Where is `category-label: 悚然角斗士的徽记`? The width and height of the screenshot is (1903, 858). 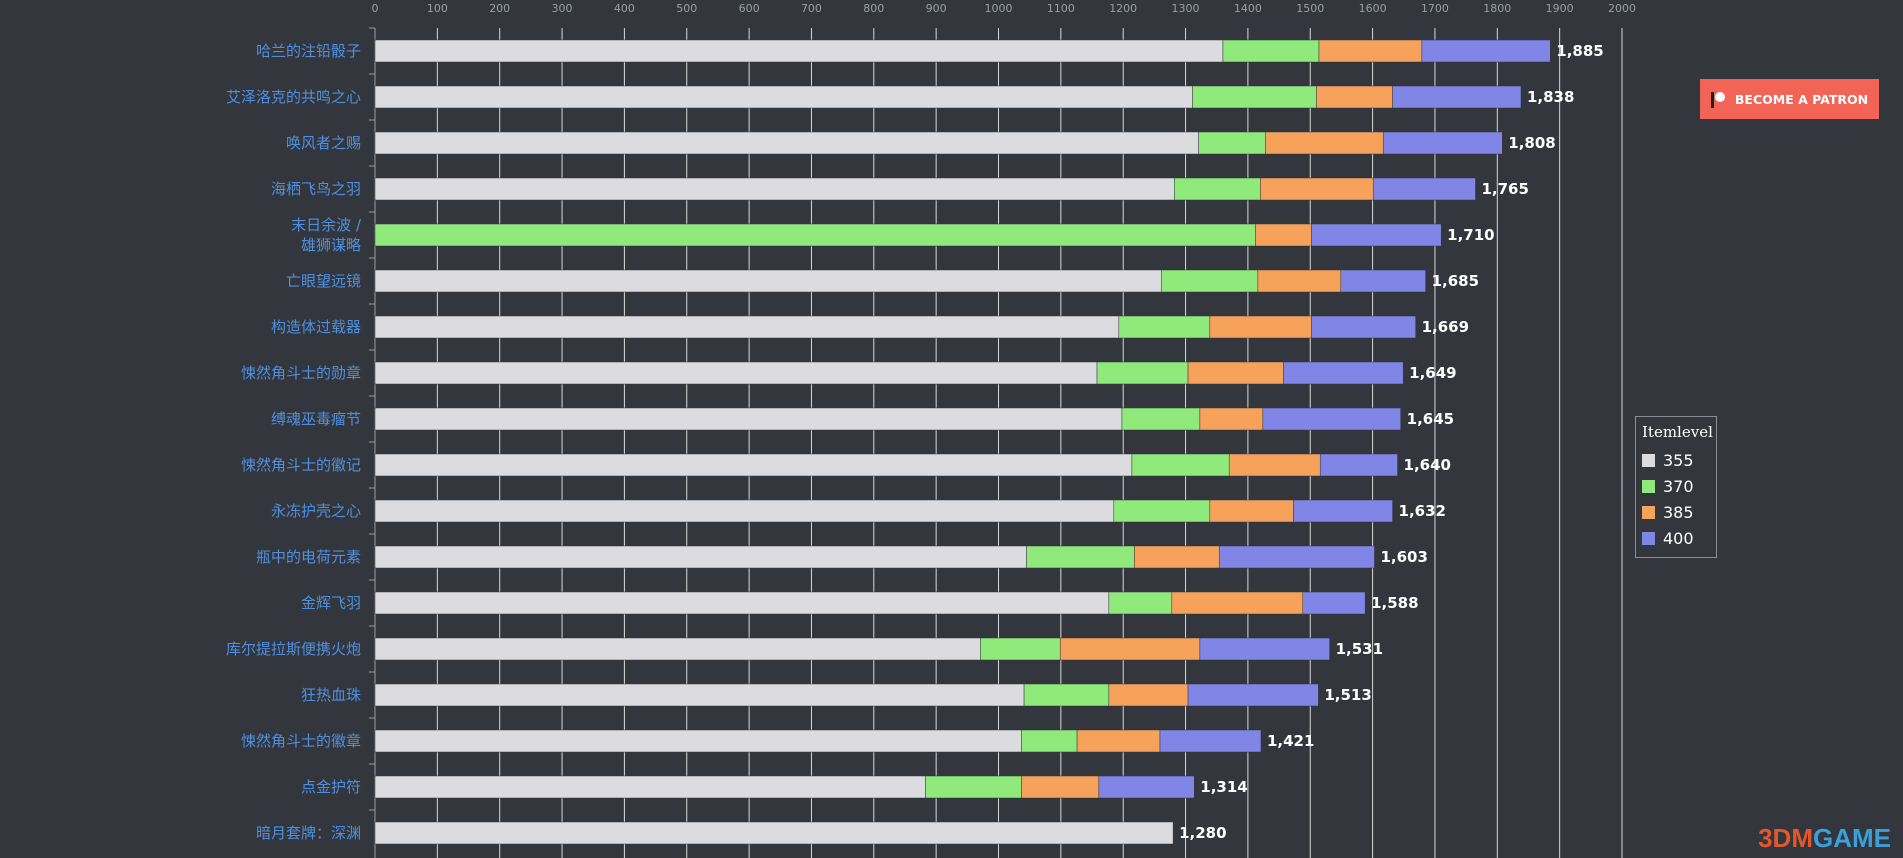
category-label: 悚然角斗士的徽记 is located at coordinates (301, 465).